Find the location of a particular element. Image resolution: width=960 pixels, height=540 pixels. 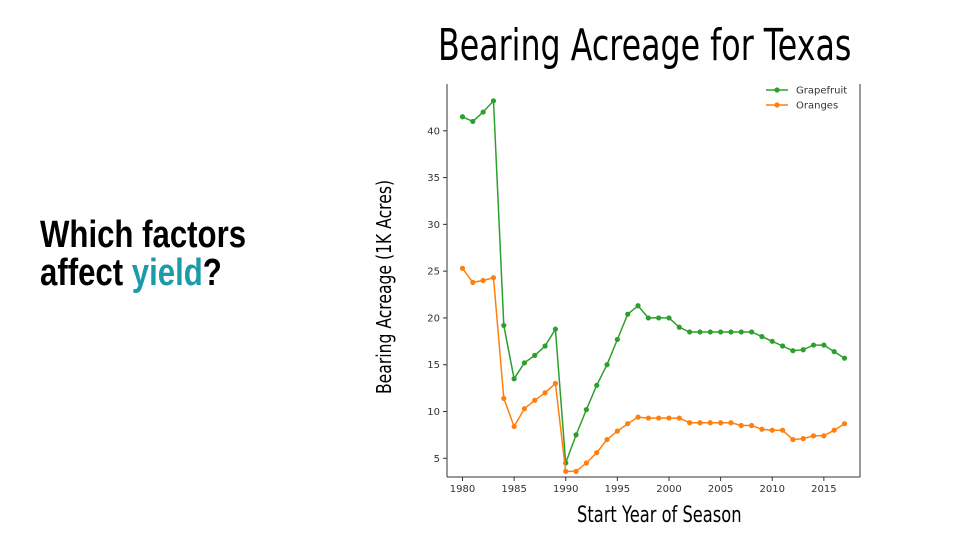

x-axis-label: Start Year of Season is located at coordinates (659, 515).